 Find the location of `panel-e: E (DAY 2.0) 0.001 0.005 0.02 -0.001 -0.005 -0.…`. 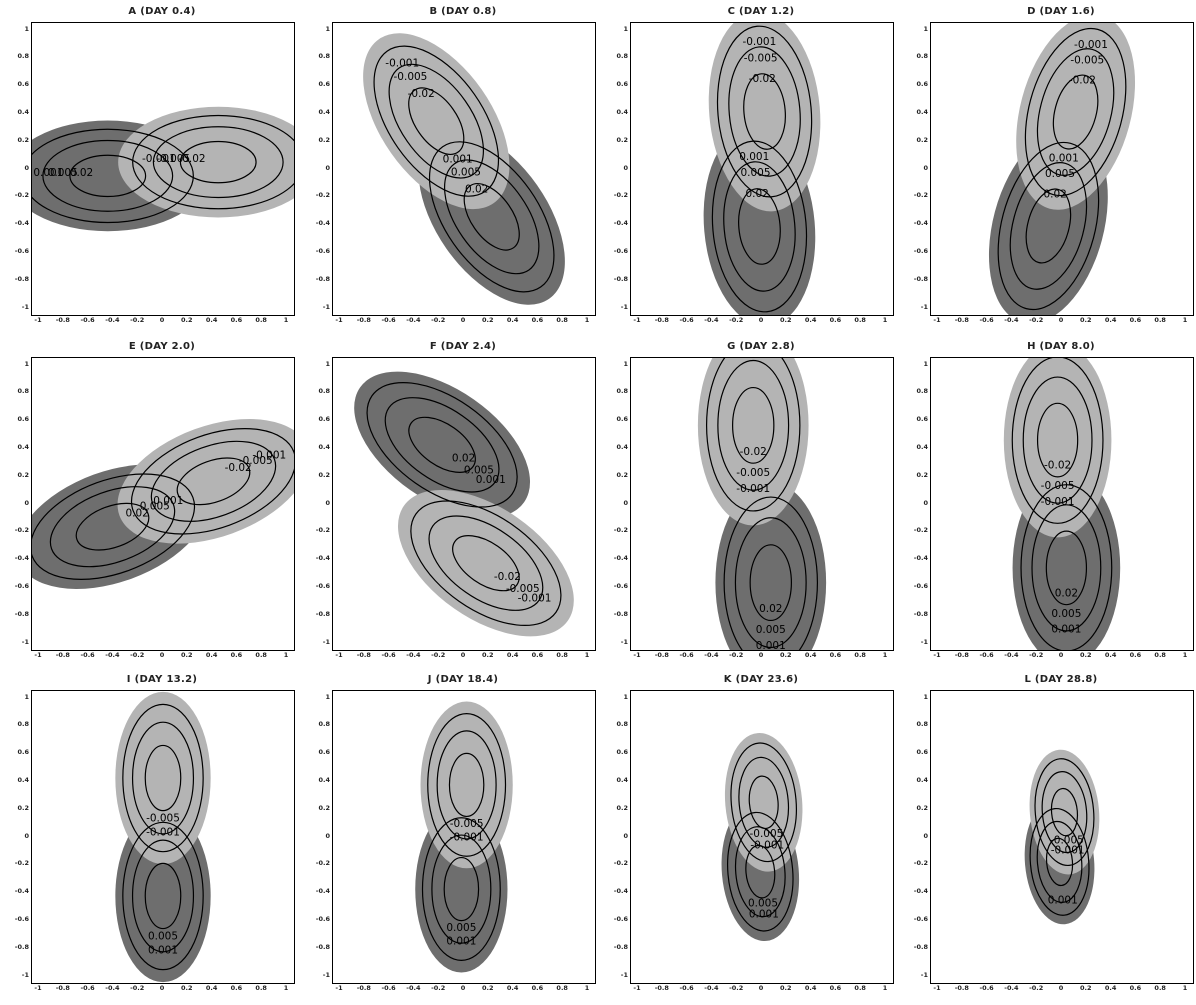

panel-e: E (DAY 2.0) 0.001 0.005 0.02 -0.001 -0.005 -0.… is located at coordinates (151, 502).